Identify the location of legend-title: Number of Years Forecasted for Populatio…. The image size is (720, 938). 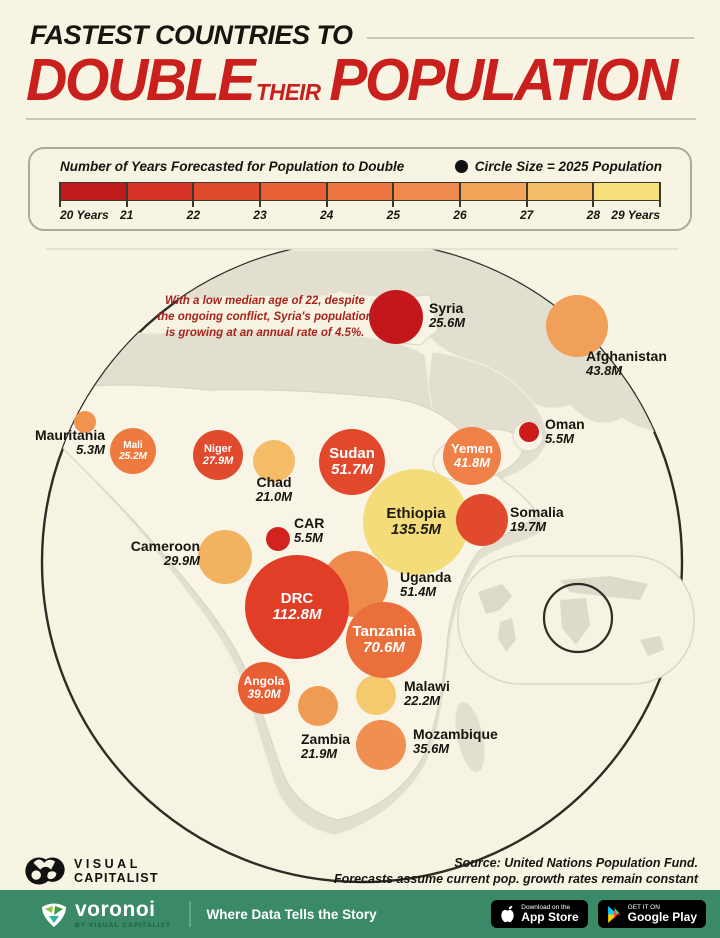
(232, 166).